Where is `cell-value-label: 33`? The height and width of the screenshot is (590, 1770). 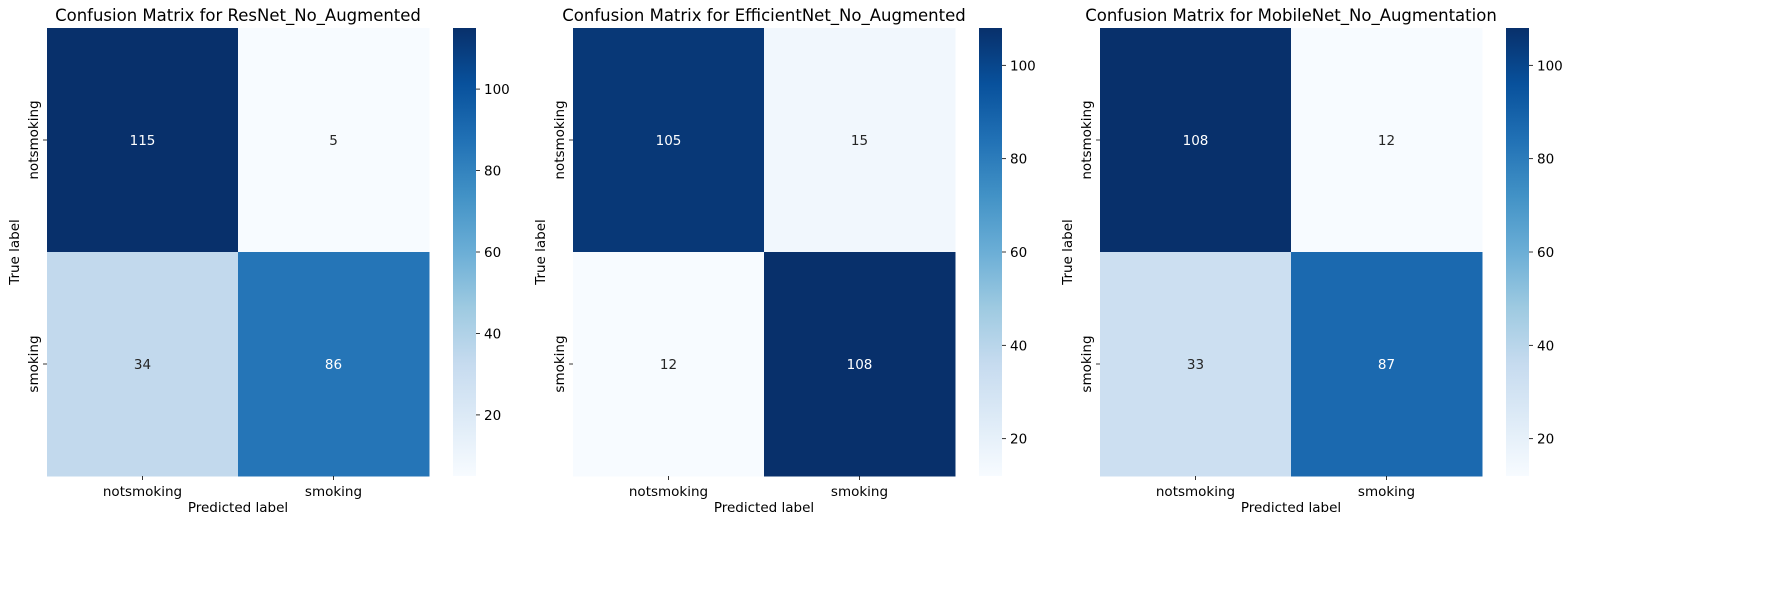
cell-value-label: 33 is located at coordinates (1195, 365).